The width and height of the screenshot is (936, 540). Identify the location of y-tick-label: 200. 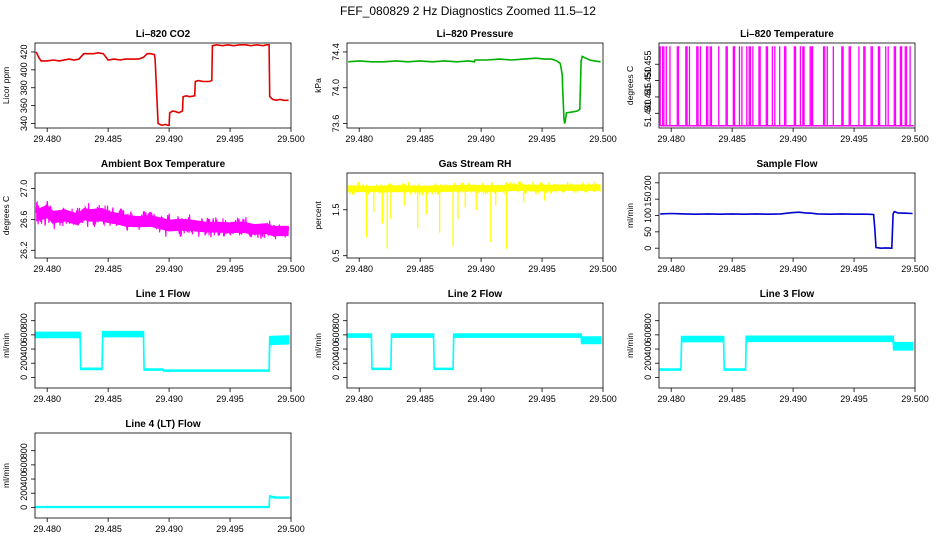
(336, 363).